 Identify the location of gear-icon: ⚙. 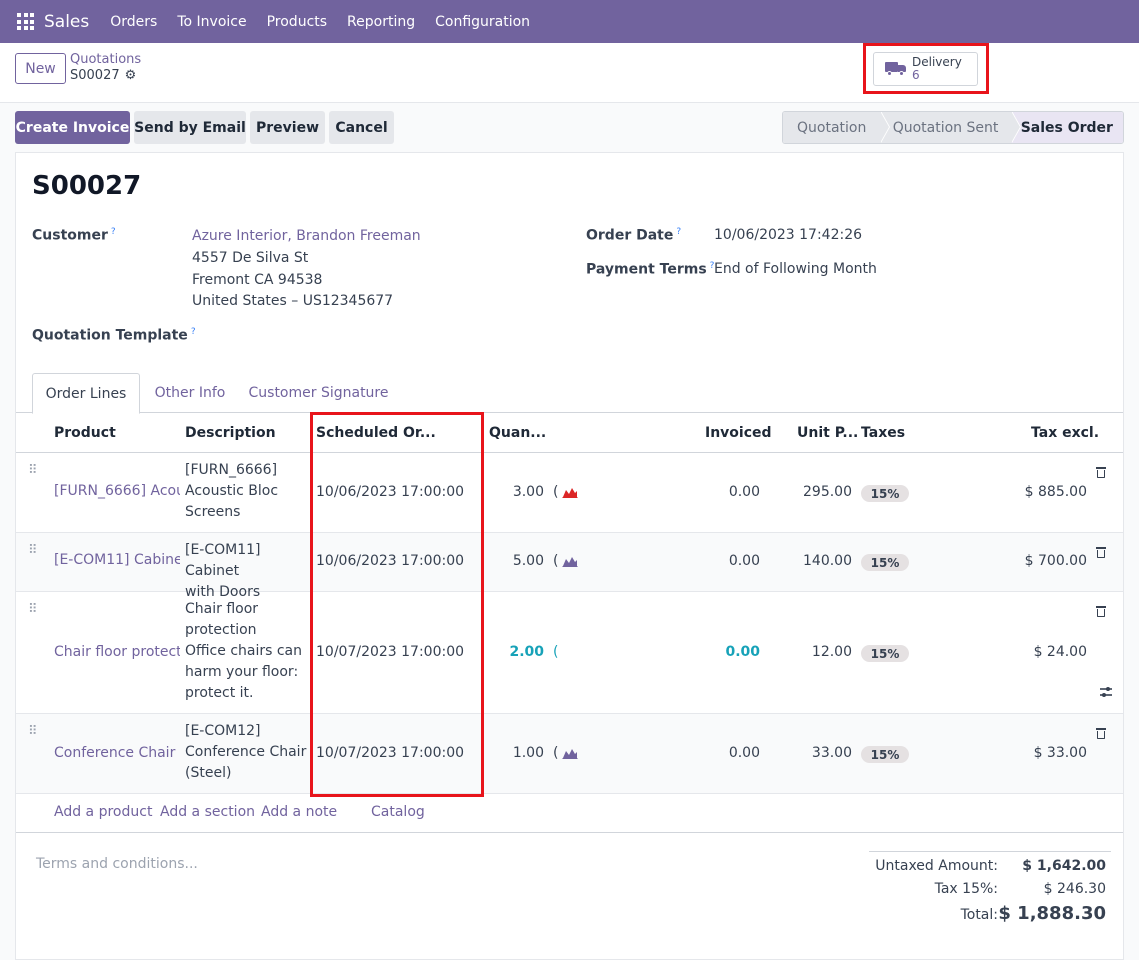
(130, 75).